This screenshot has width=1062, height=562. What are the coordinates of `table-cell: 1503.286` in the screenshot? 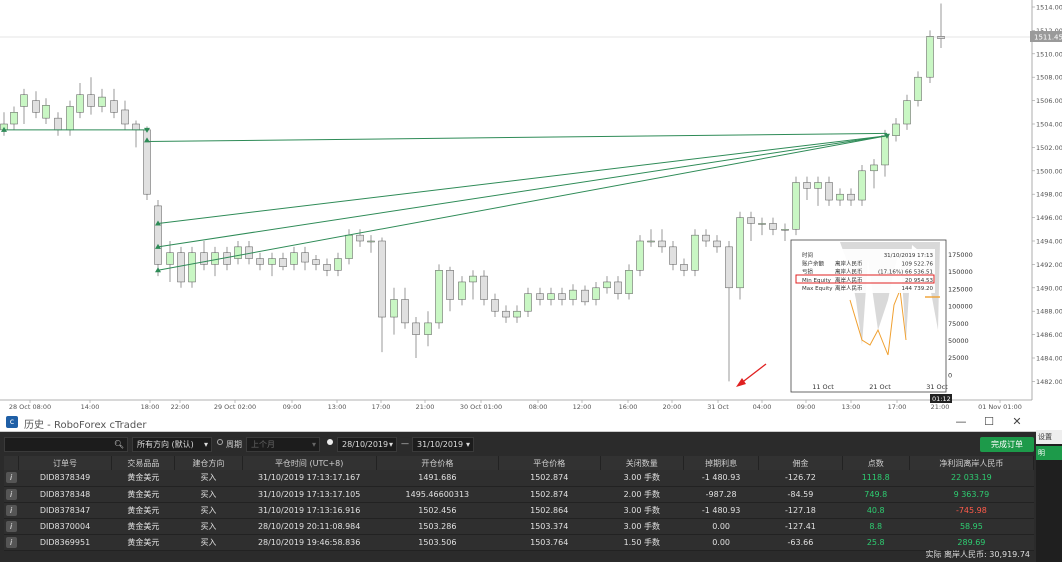 It's located at (437, 526).